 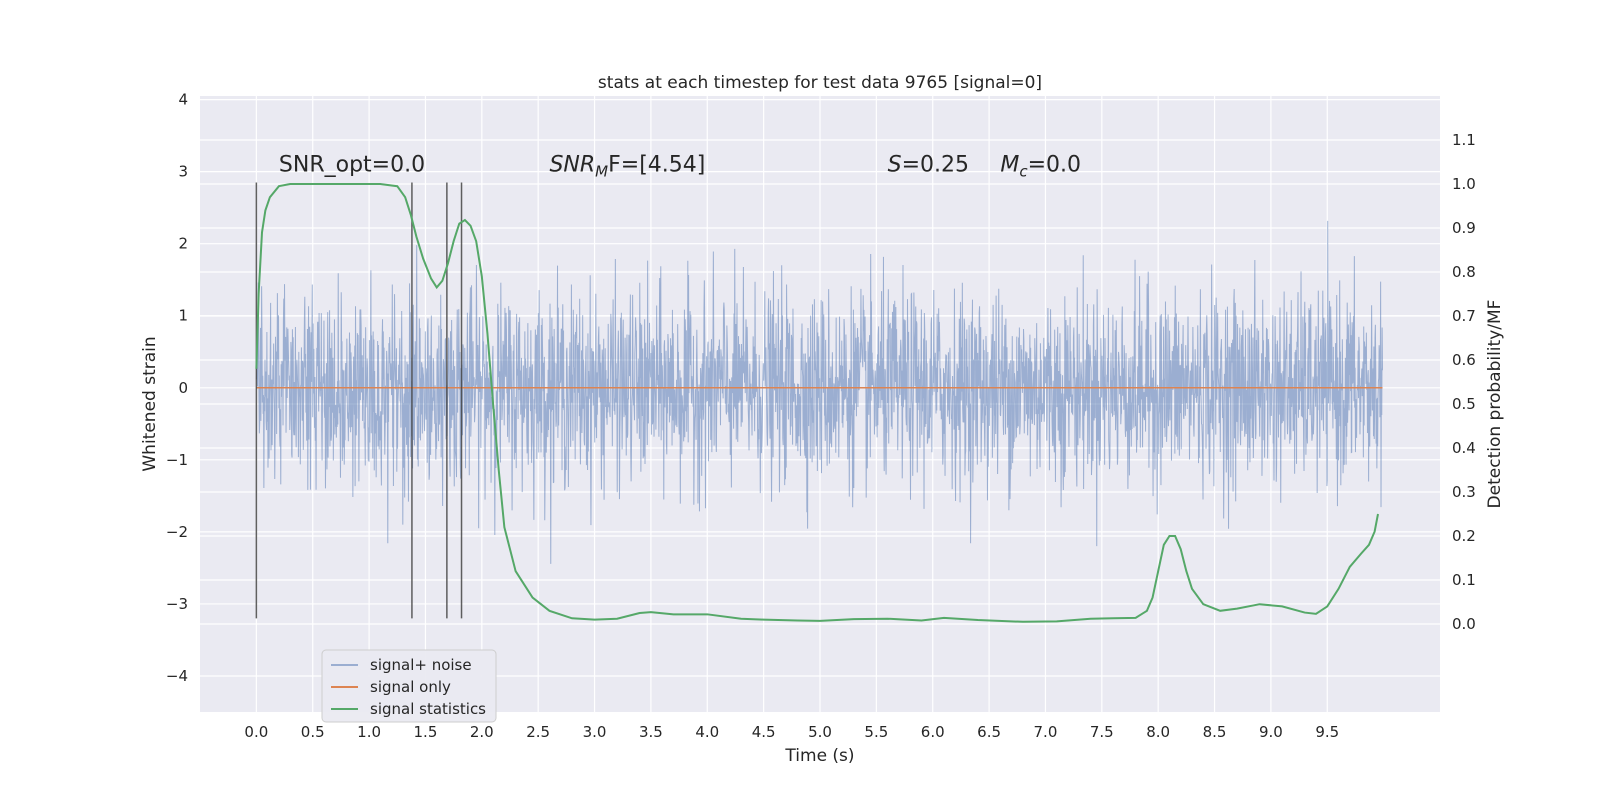 What do you see at coordinates (1327, 732) in the screenshot?
I see `x-tick-label: 9.5` at bounding box center [1327, 732].